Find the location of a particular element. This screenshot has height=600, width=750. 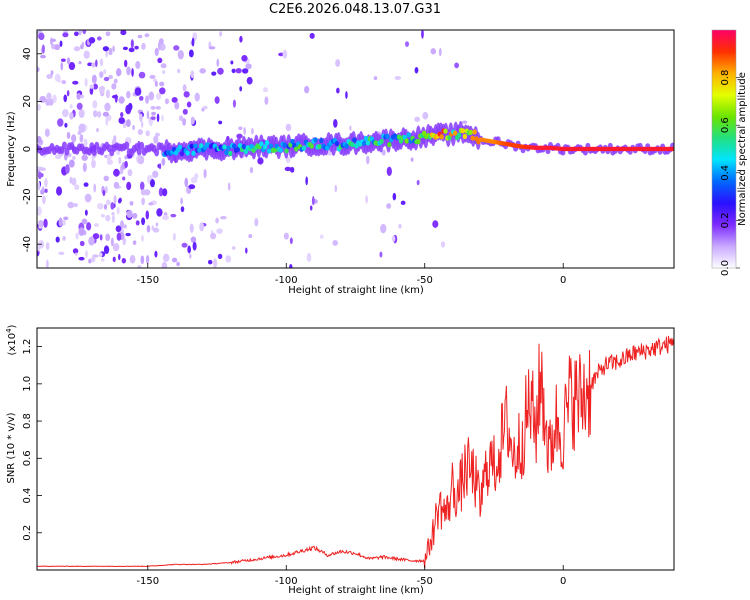

snr-x-tick-label: -50 is located at coordinates (425, 581).